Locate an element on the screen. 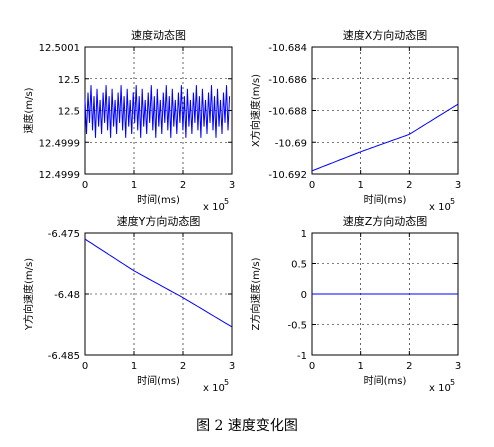  y-tick-label: -1 is located at coordinates (302, 356).